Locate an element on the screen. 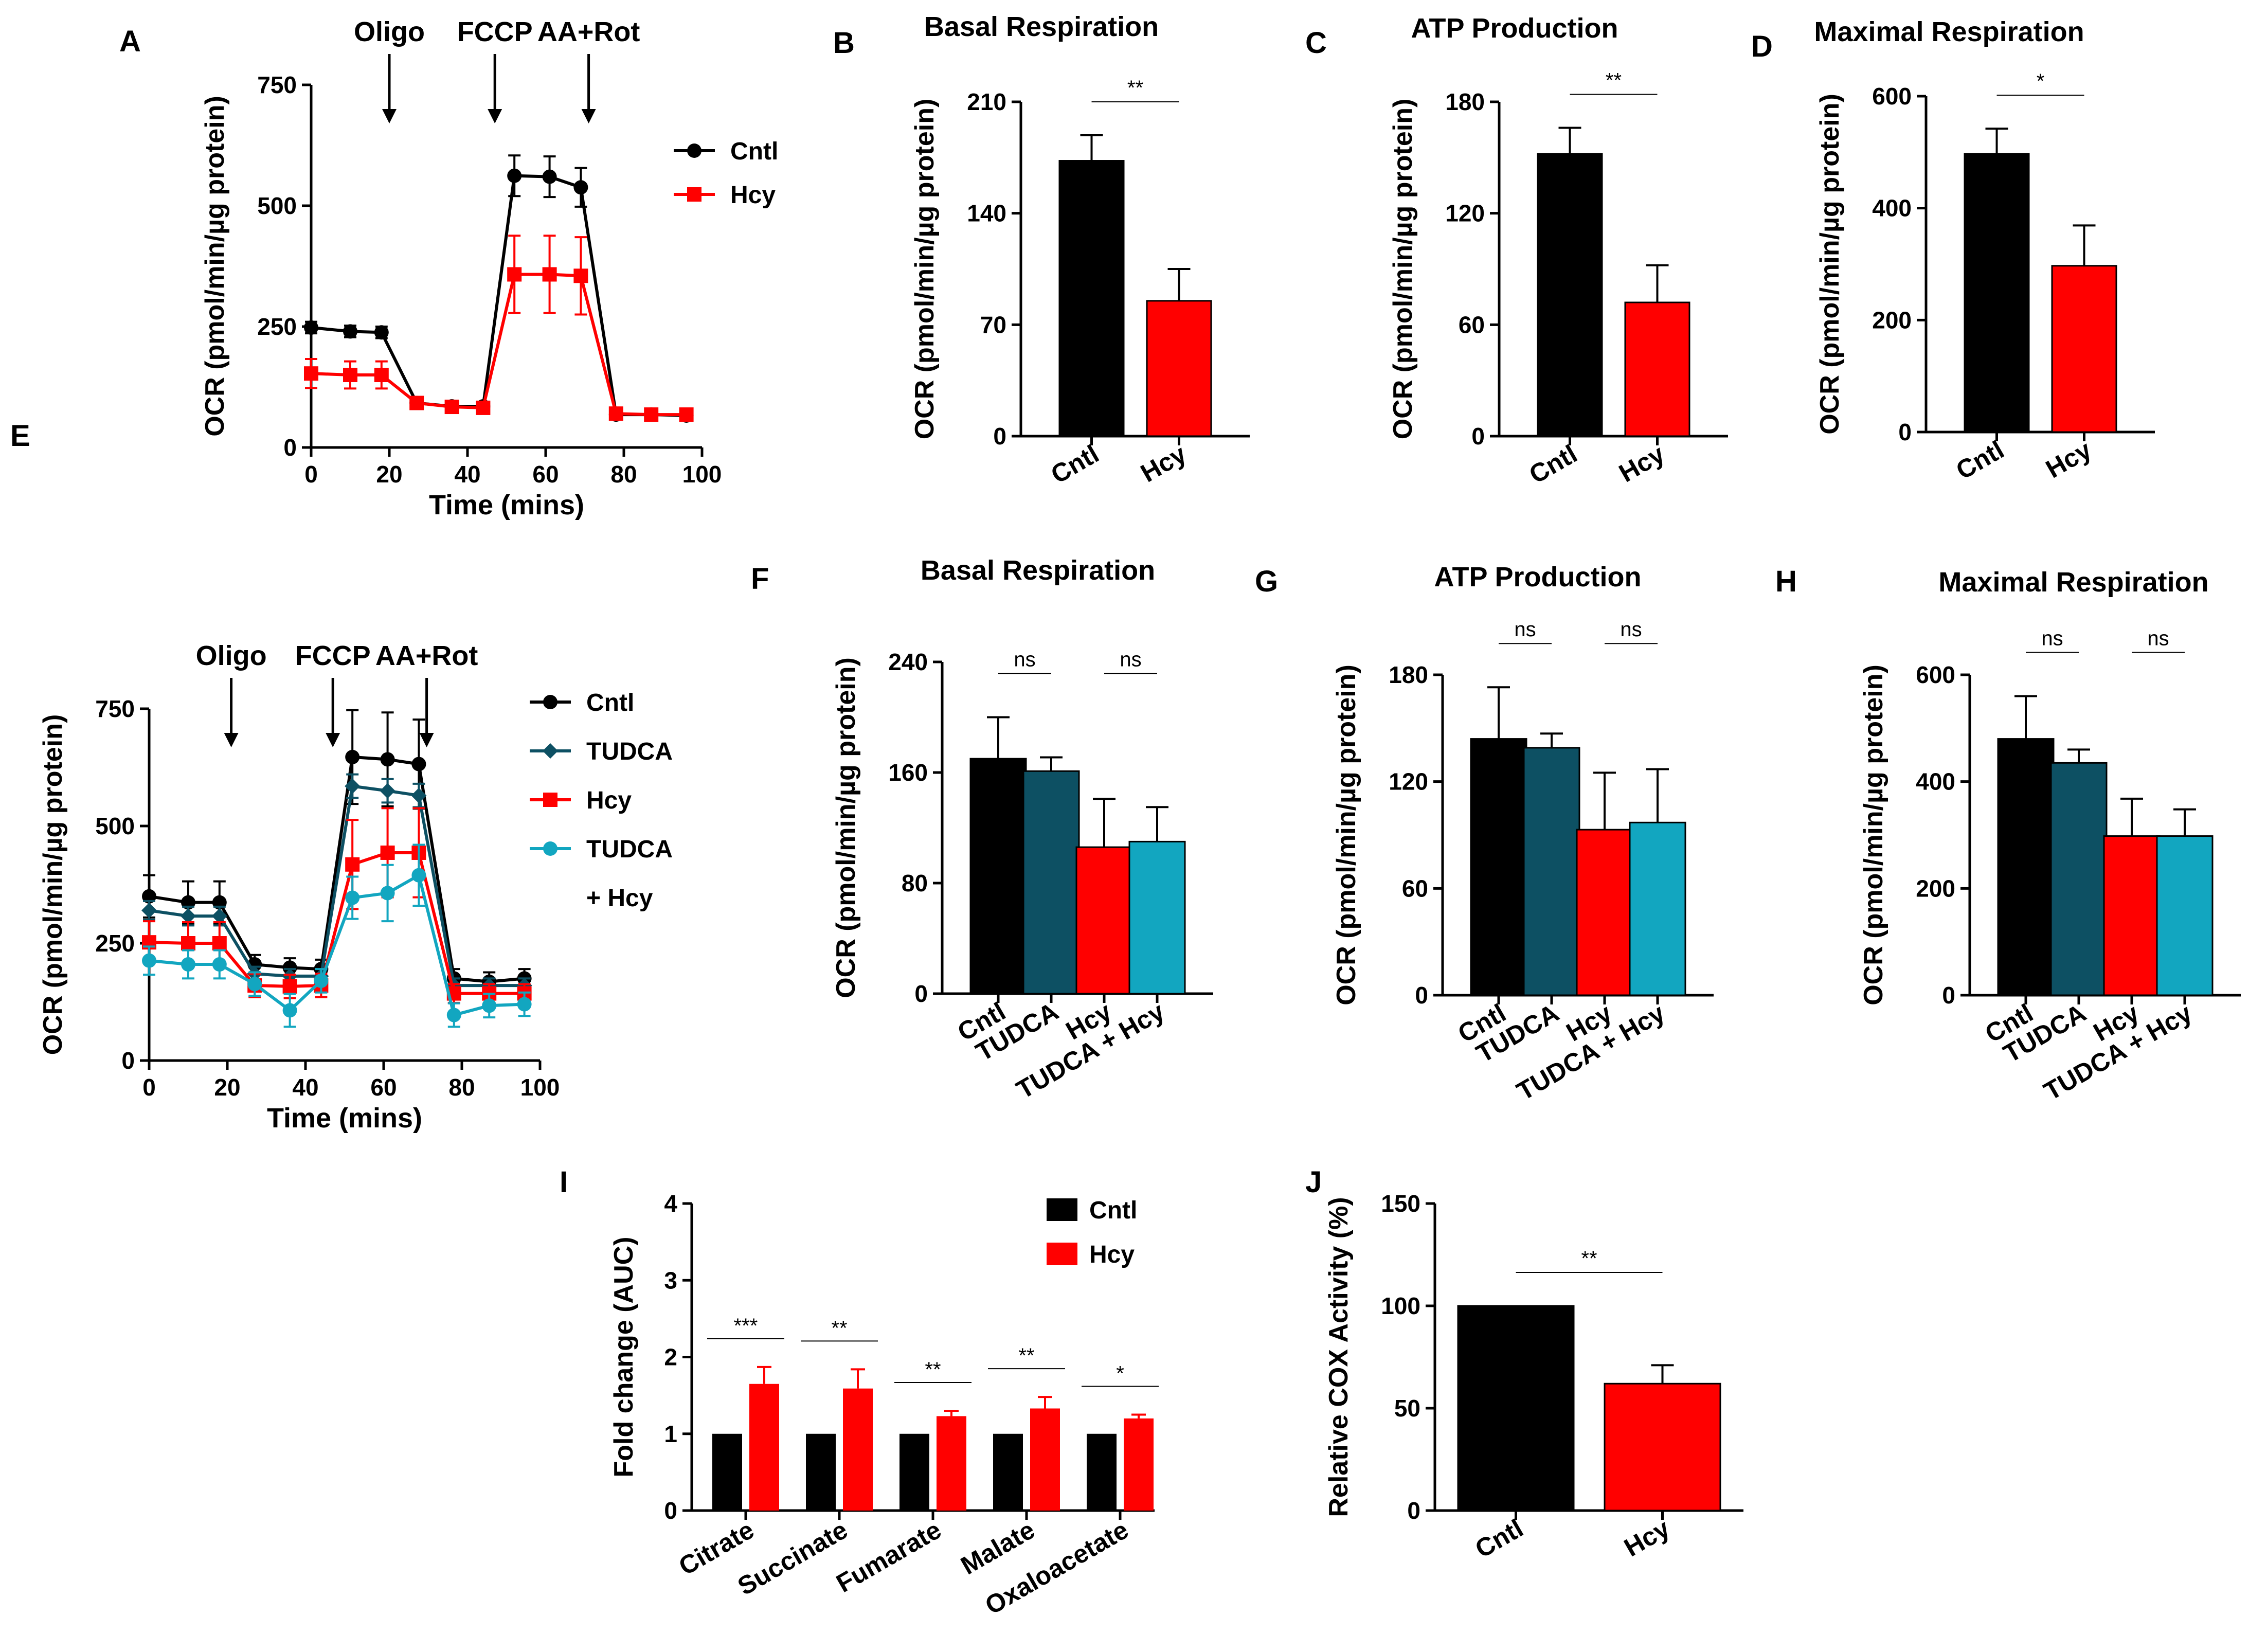 This screenshot has height=1652, width=2249. bar-cntl-succinate is located at coordinates (821, 1472).